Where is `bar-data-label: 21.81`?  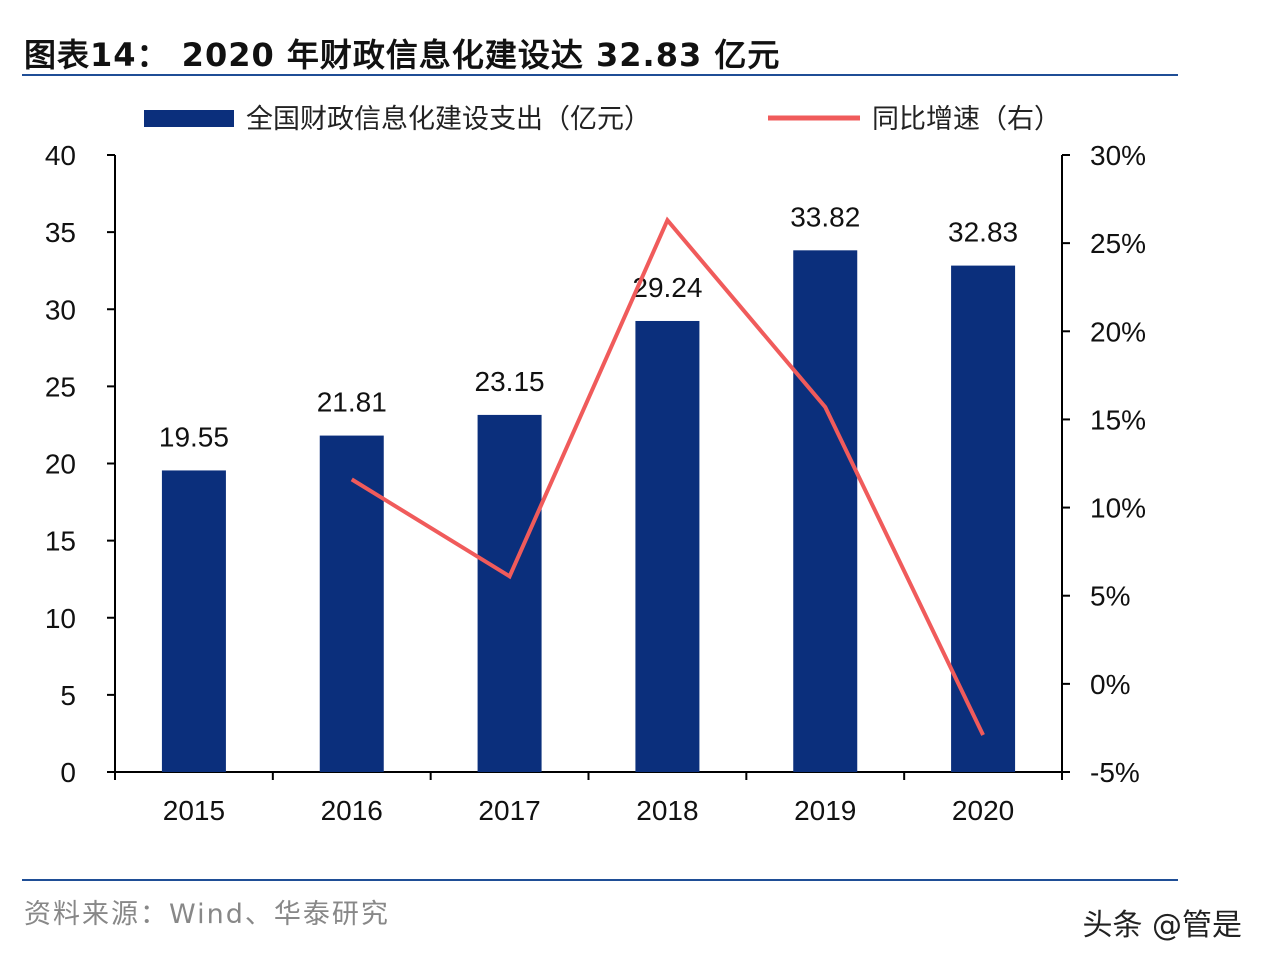
bar-data-label: 21.81 is located at coordinates (352, 402).